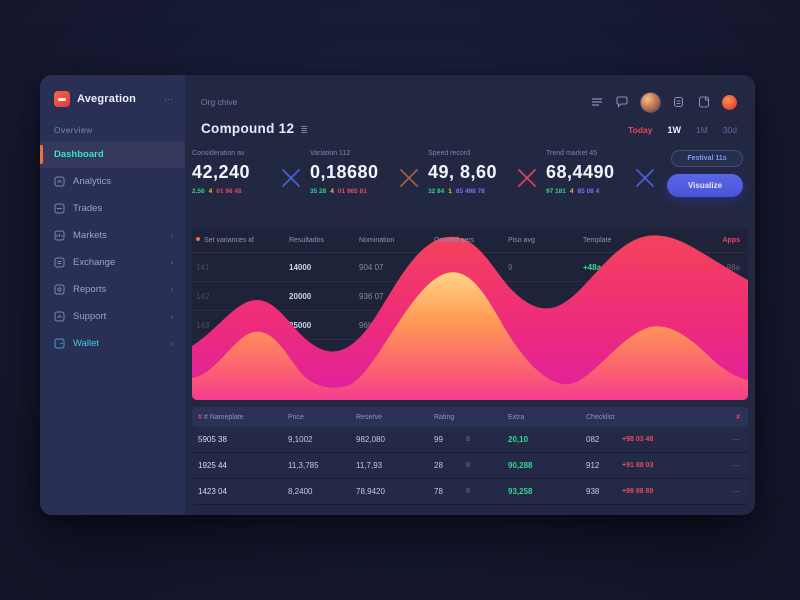 This screenshot has height=600, width=800. I want to click on stat-card: Trend market 45 68,4490 97 181 4 85 08 4, so click(586, 172).